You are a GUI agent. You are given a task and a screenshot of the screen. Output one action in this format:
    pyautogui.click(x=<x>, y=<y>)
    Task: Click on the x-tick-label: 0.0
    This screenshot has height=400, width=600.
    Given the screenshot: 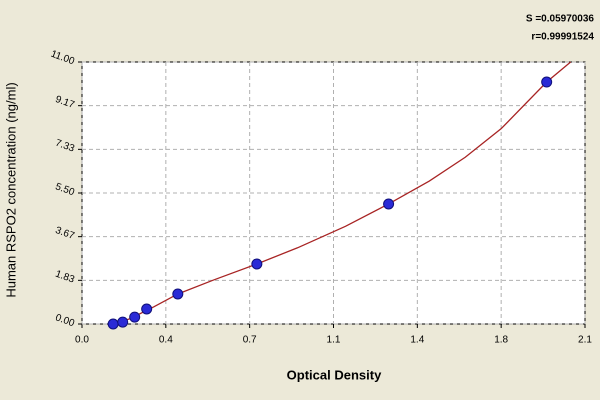 What is the action you would take?
    pyautogui.click(x=82, y=340)
    